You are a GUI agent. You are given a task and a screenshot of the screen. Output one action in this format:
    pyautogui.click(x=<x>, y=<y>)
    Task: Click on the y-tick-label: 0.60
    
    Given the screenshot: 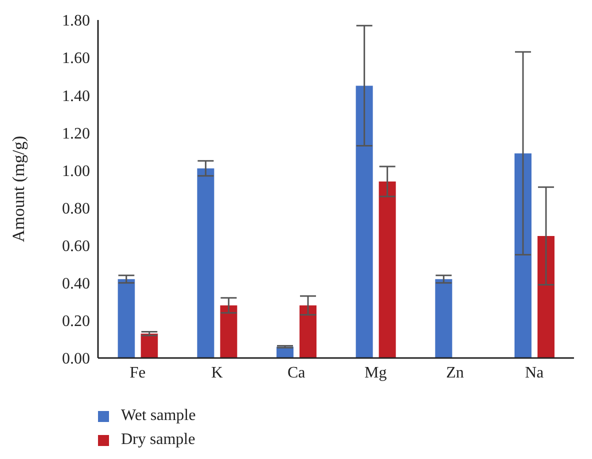 What is the action you would take?
    pyautogui.click(x=76, y=247)
    